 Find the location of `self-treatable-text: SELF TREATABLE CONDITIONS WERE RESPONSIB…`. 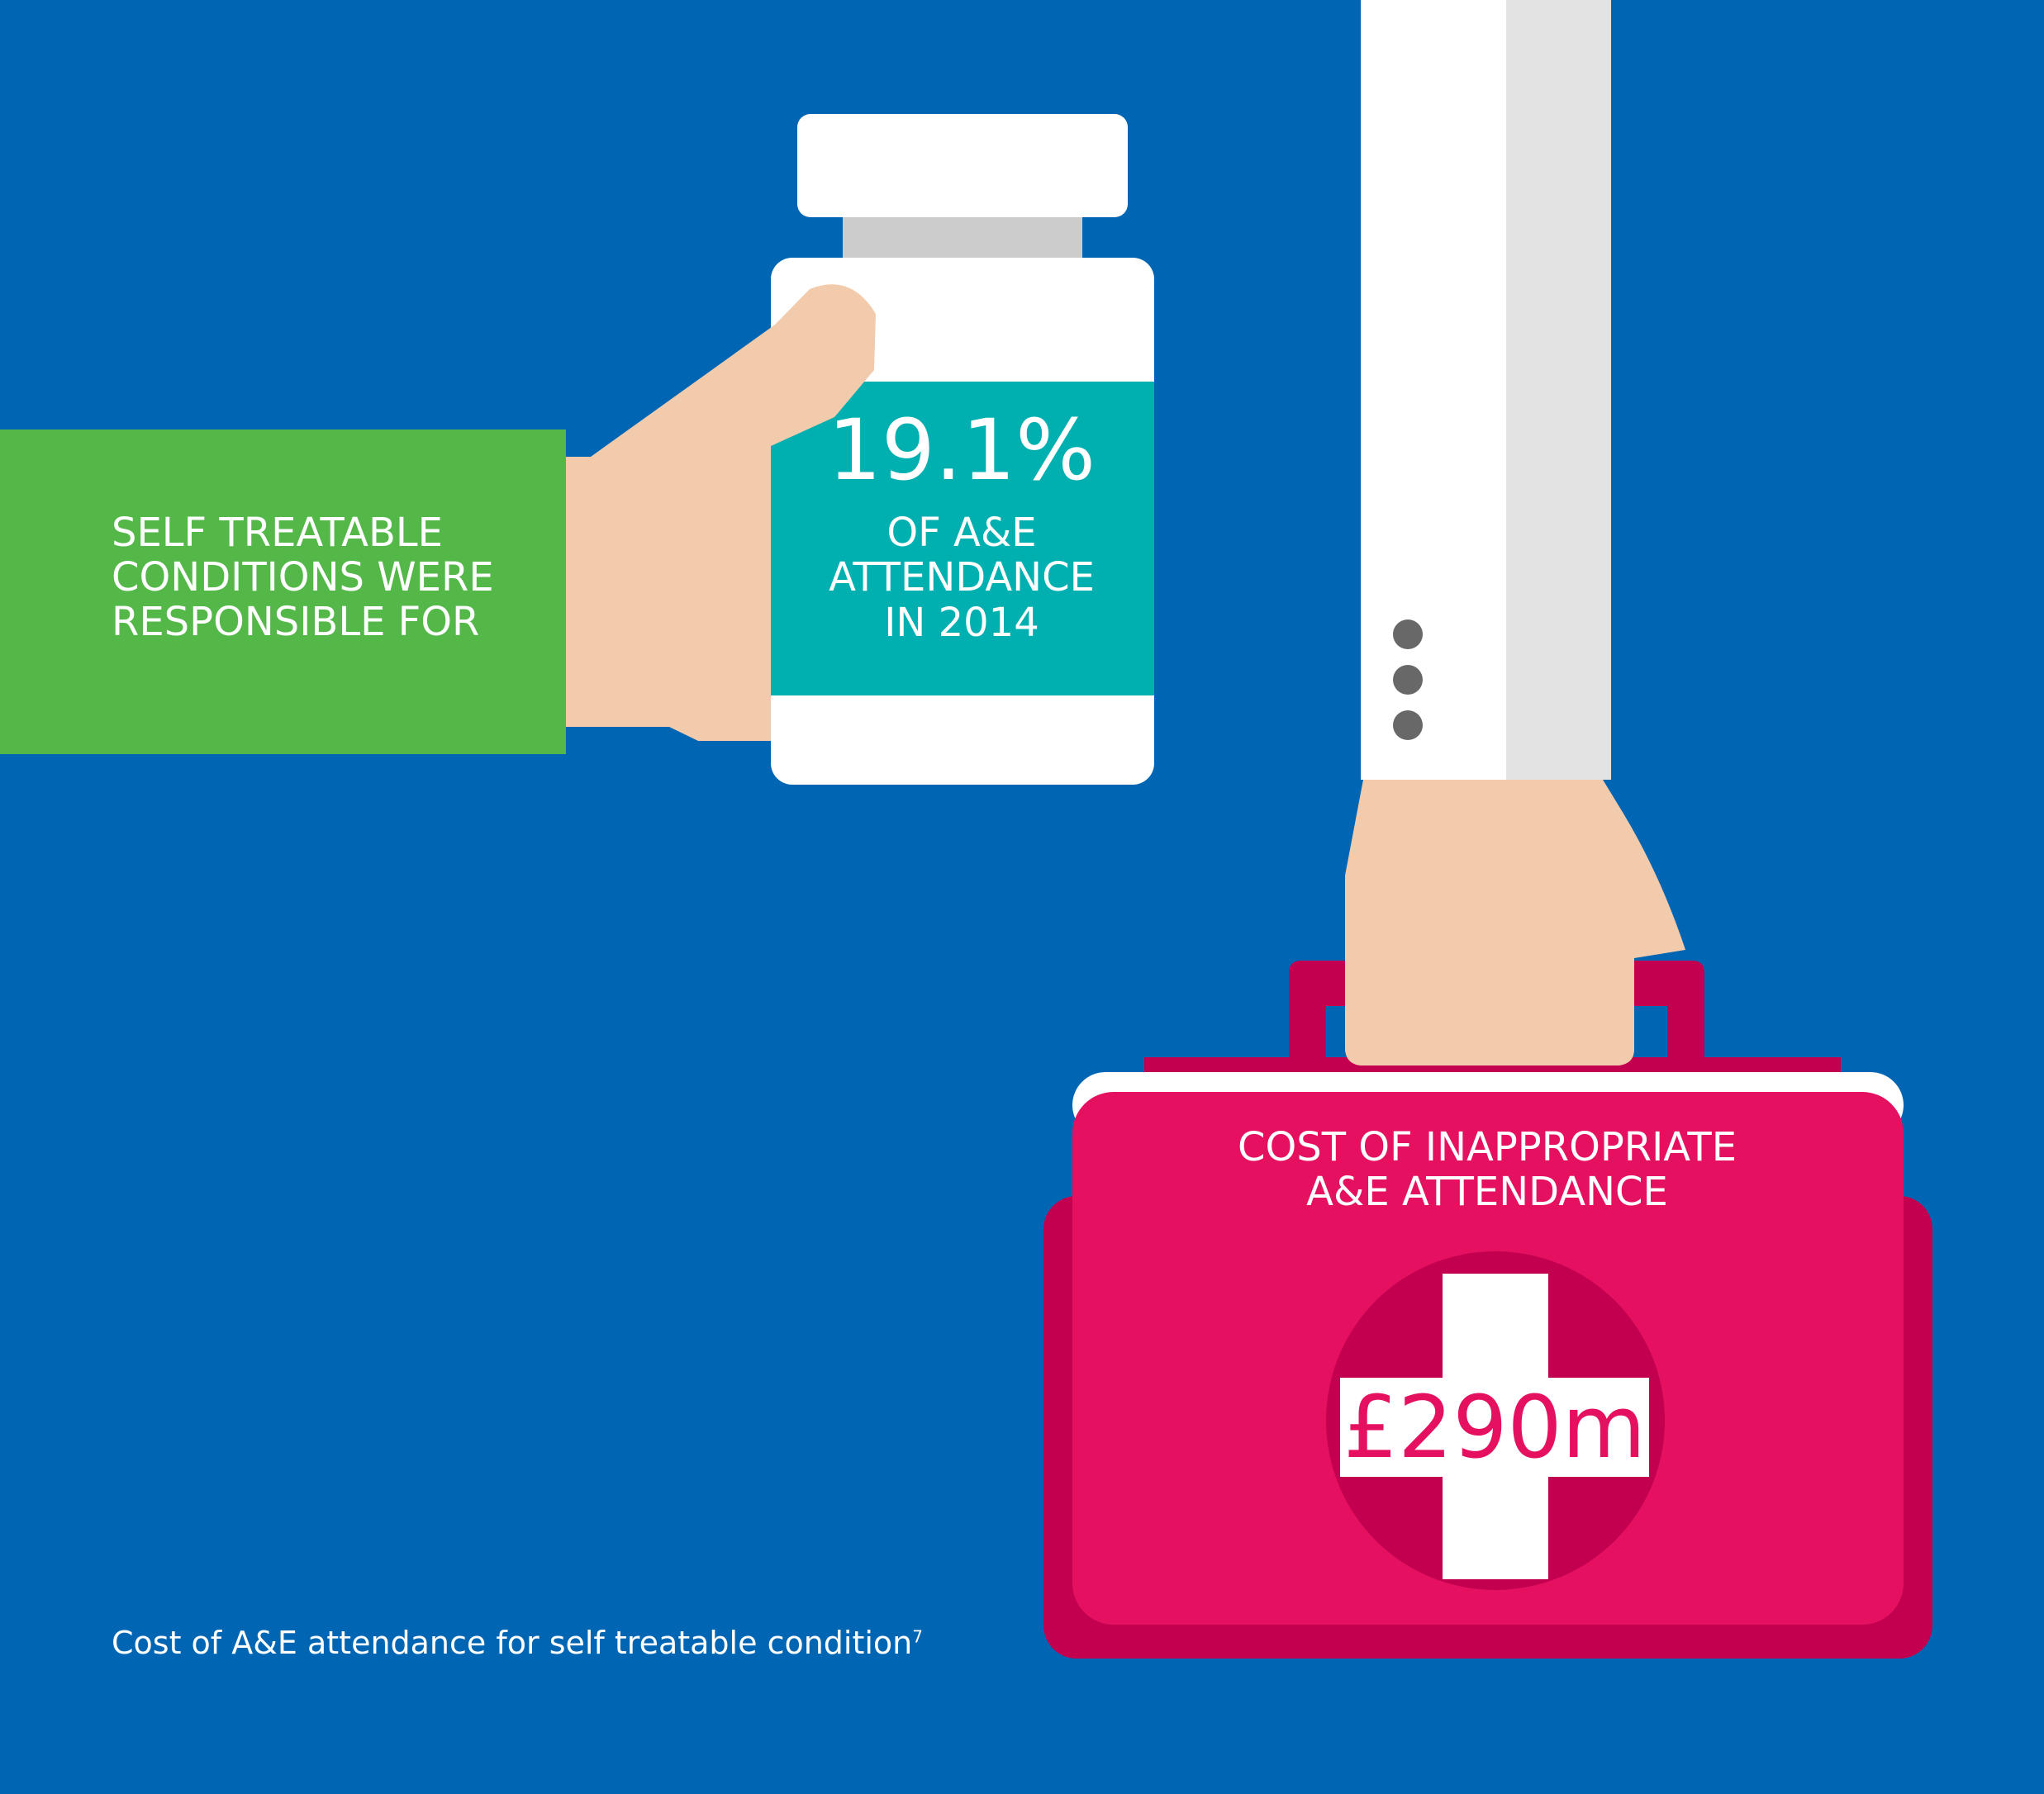

self-treatable-text: SELF TREATABLE CONDITIONS WERE RESPONSIB… is located at coordinates (303, 577).